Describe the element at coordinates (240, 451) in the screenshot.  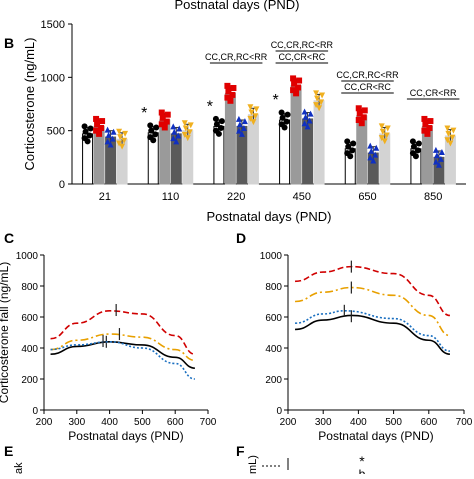
I see `panel-label-f: F` at that location.